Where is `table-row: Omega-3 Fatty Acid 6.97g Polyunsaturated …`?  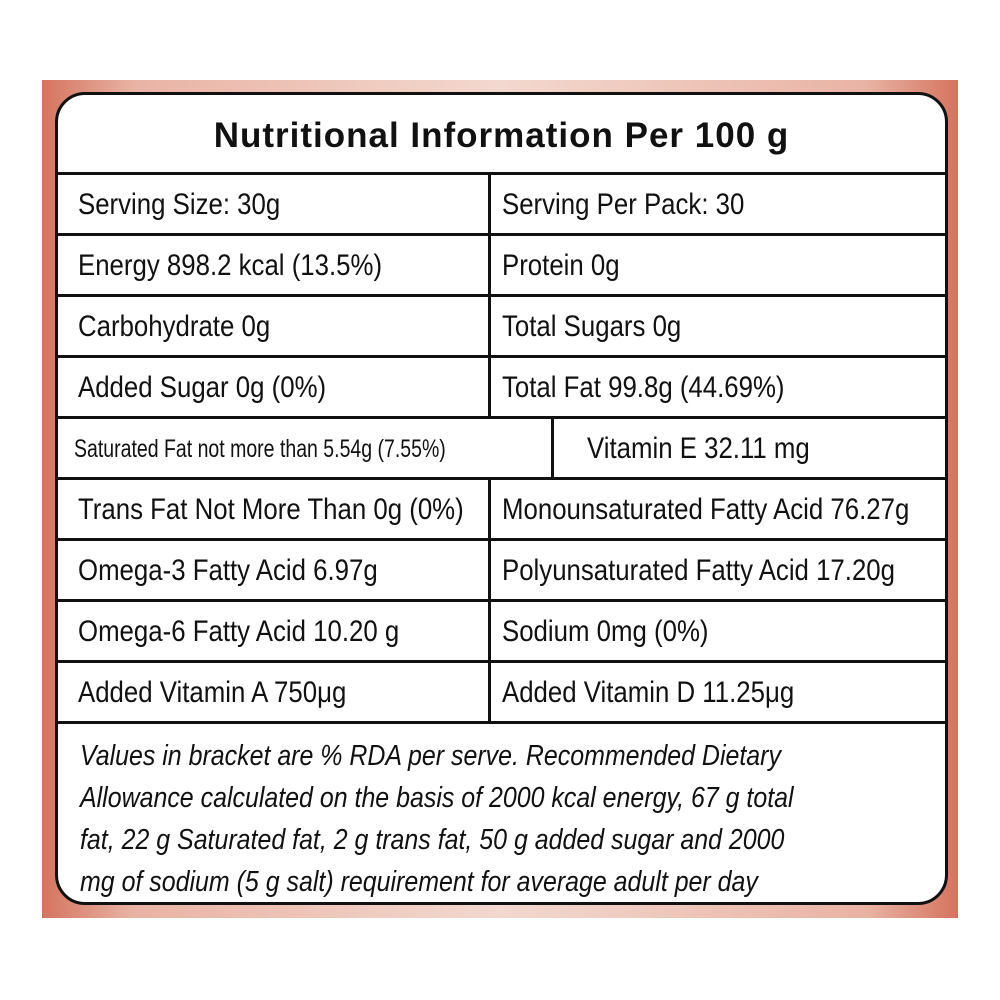
table-row: Omega-3 Fatty Acid 6.97g Polyunsaturated … is located at coordinates (501, 571).